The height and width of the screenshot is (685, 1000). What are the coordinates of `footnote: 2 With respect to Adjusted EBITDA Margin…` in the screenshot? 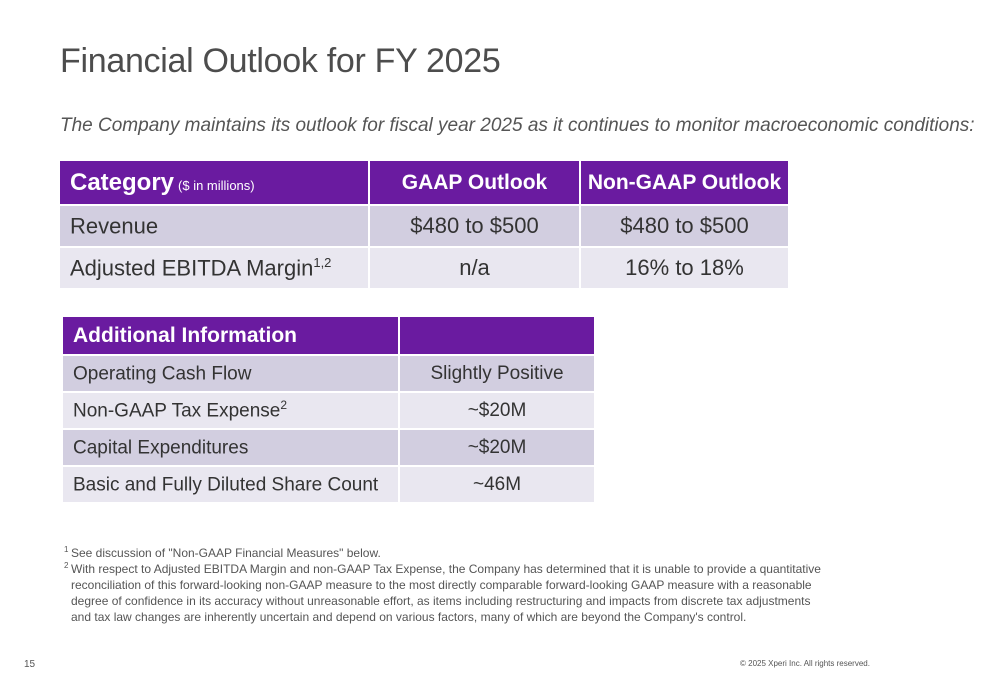 It's located at (444, 593).